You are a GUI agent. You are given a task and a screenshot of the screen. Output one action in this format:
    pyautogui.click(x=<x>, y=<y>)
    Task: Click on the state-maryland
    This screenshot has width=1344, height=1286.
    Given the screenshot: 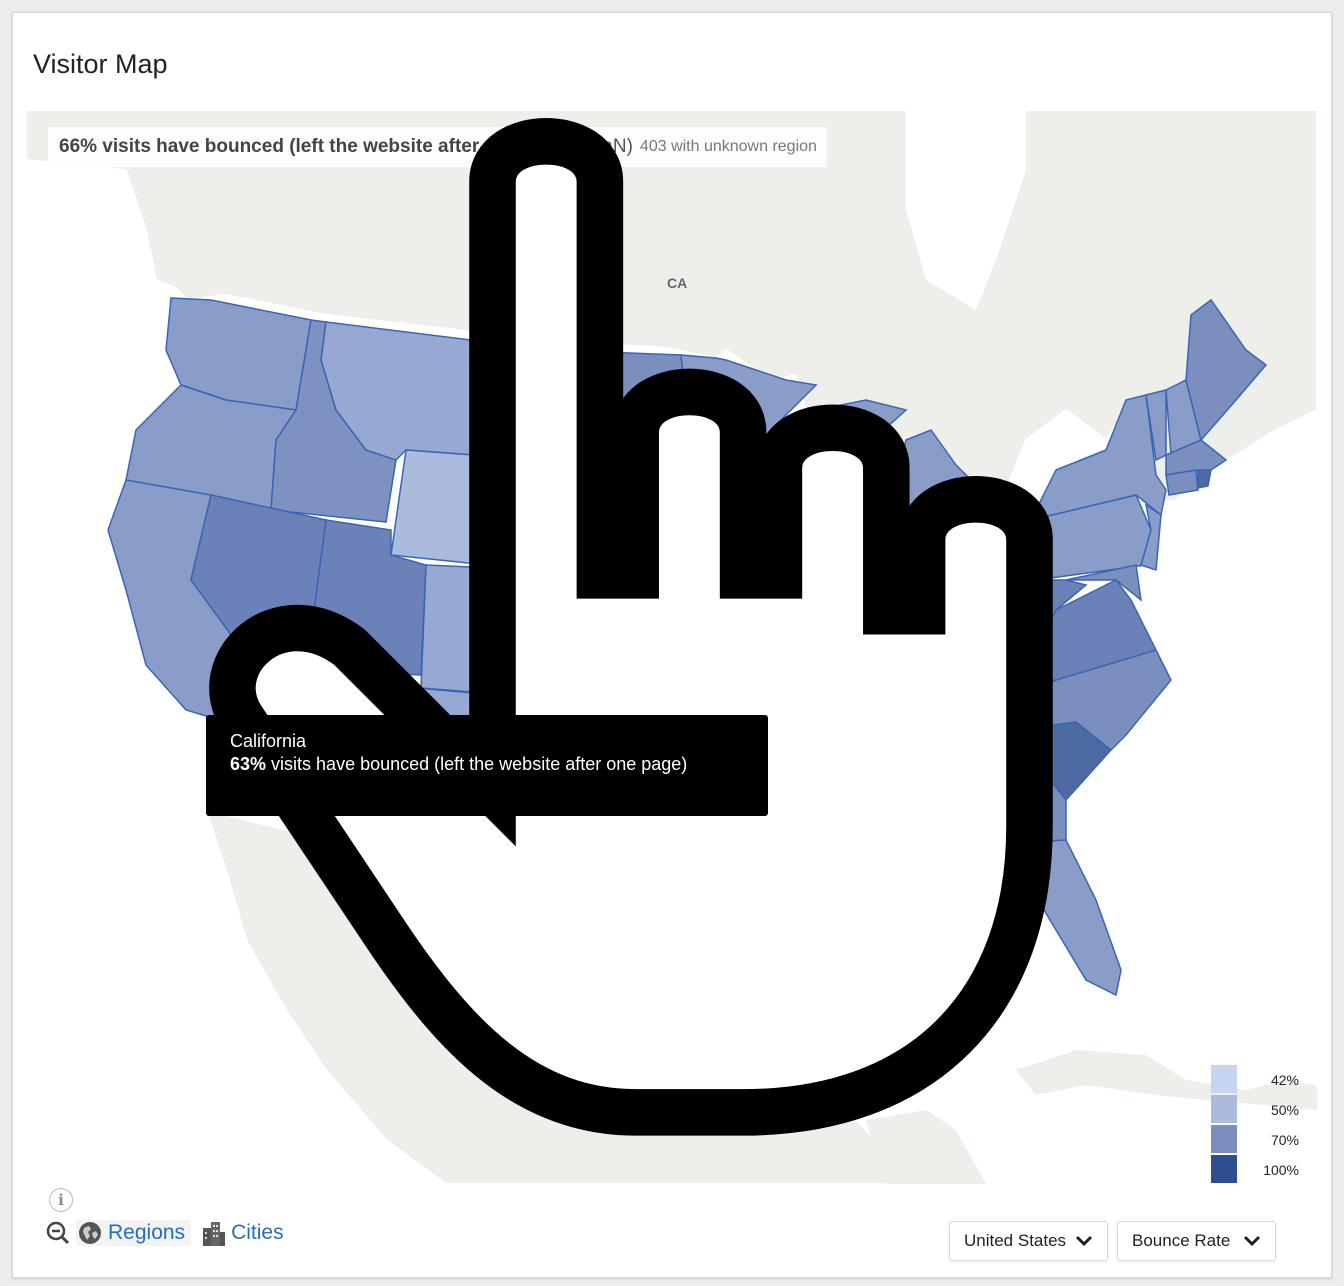 What is the action you would take?
    pyautogui.click(x=1104, y=583)
    